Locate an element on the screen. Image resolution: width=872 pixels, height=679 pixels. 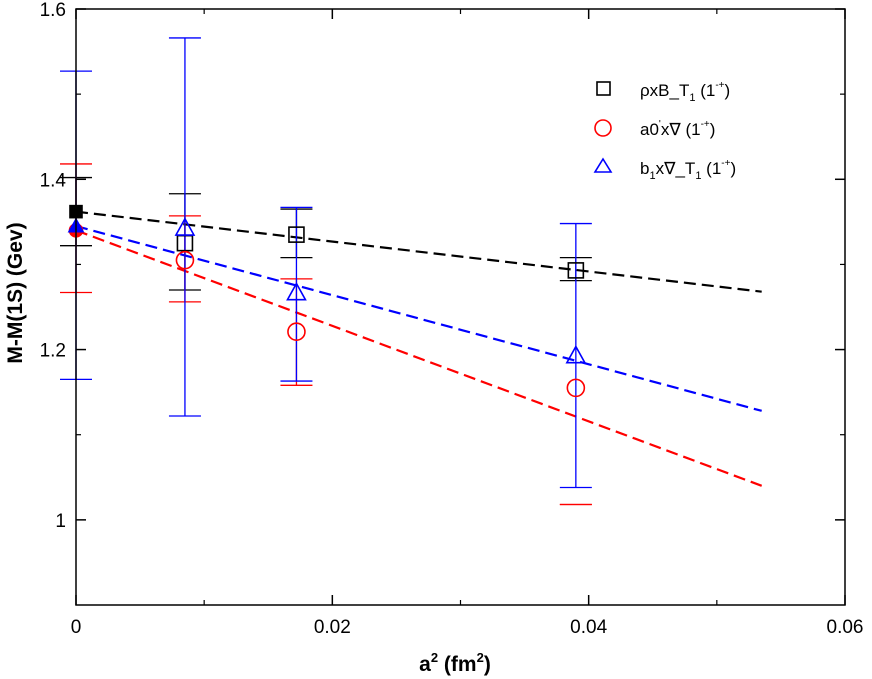
legend-entry-rho-x-B-T1: ρxB_T1 (1-+) is located at coordinates (663, 92).